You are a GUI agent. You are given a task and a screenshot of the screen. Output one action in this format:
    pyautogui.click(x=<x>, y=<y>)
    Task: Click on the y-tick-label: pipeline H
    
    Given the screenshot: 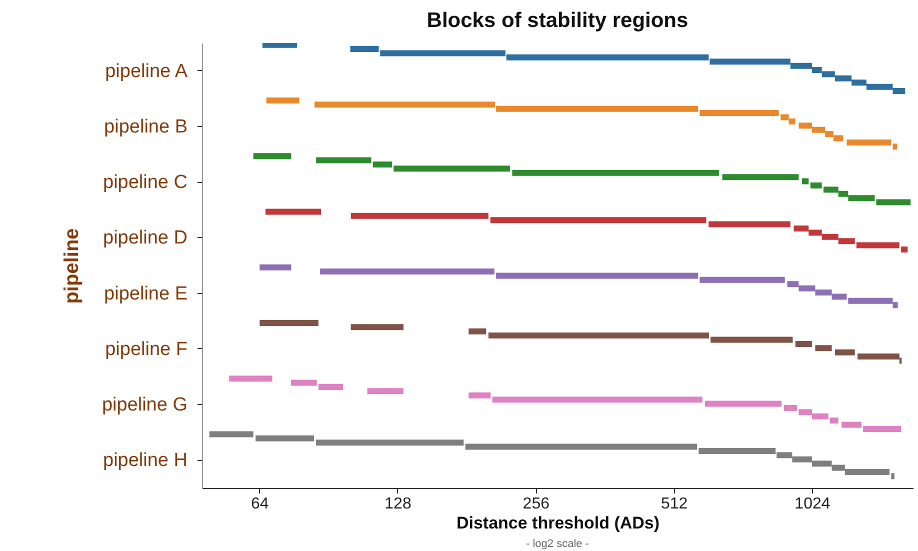 What is the action you would take?
    pyautogui.click(x=145, y=461)
    